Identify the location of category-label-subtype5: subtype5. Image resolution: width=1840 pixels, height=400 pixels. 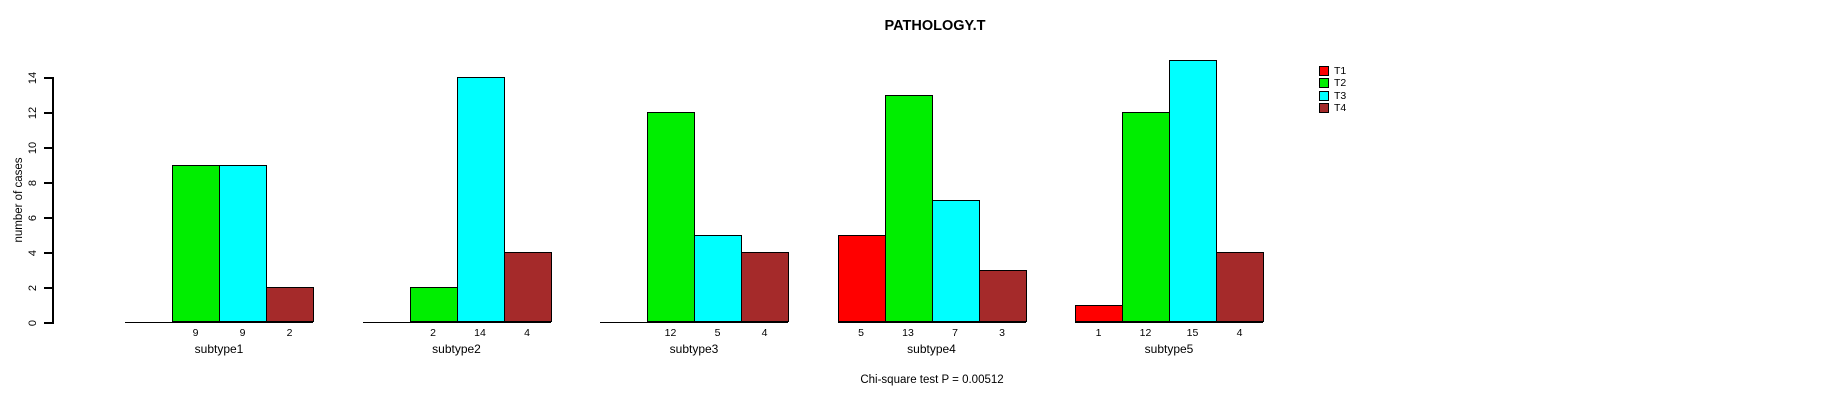
(1169, 349).